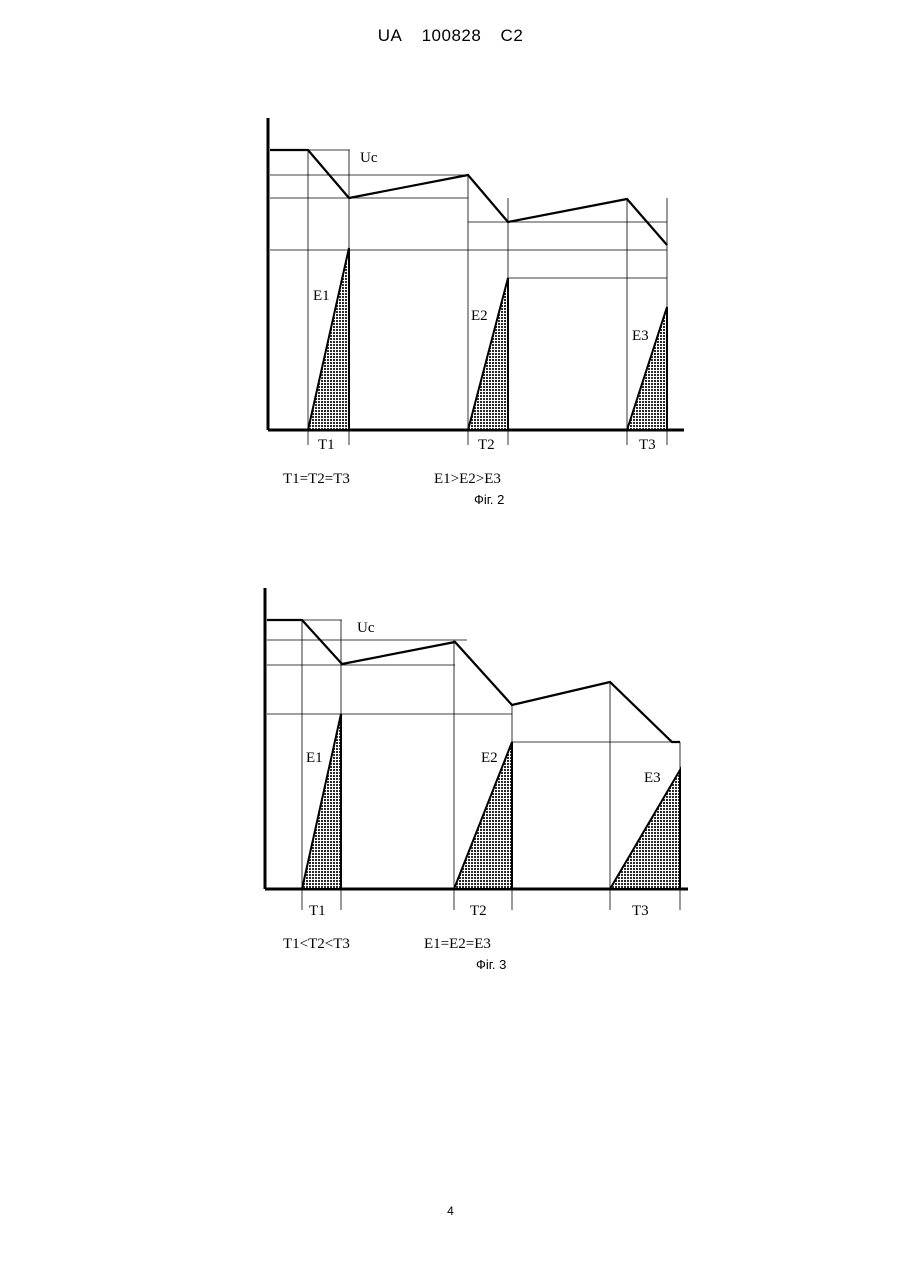  I want to click on document-header: UA 100828 C2, so click(450, 36).